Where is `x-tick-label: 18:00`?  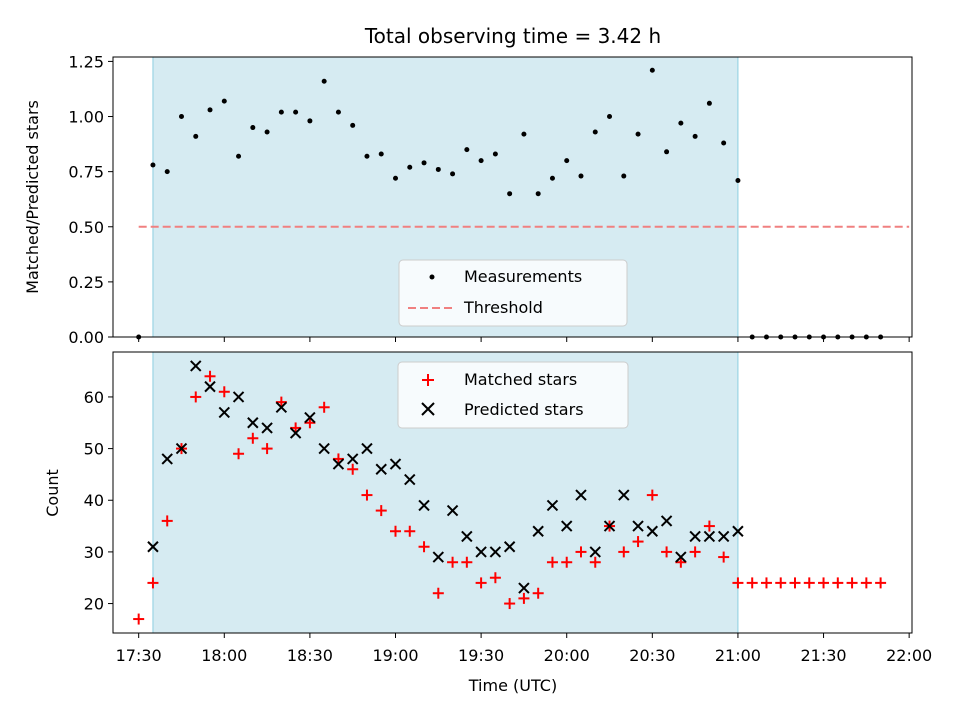
x-tick-label: 18:00 is located at coordinates (224, 655).